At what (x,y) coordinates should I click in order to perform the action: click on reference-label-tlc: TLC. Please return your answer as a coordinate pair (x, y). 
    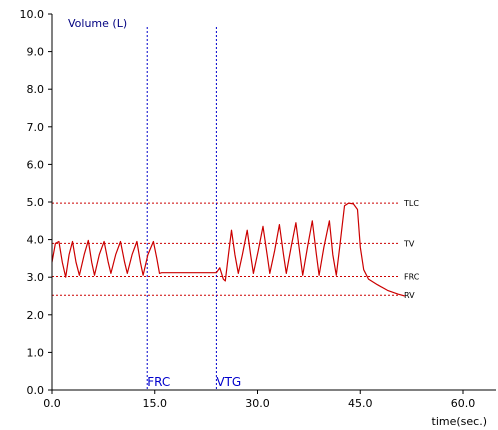
    Looking at the image, I should click on (411, 203).